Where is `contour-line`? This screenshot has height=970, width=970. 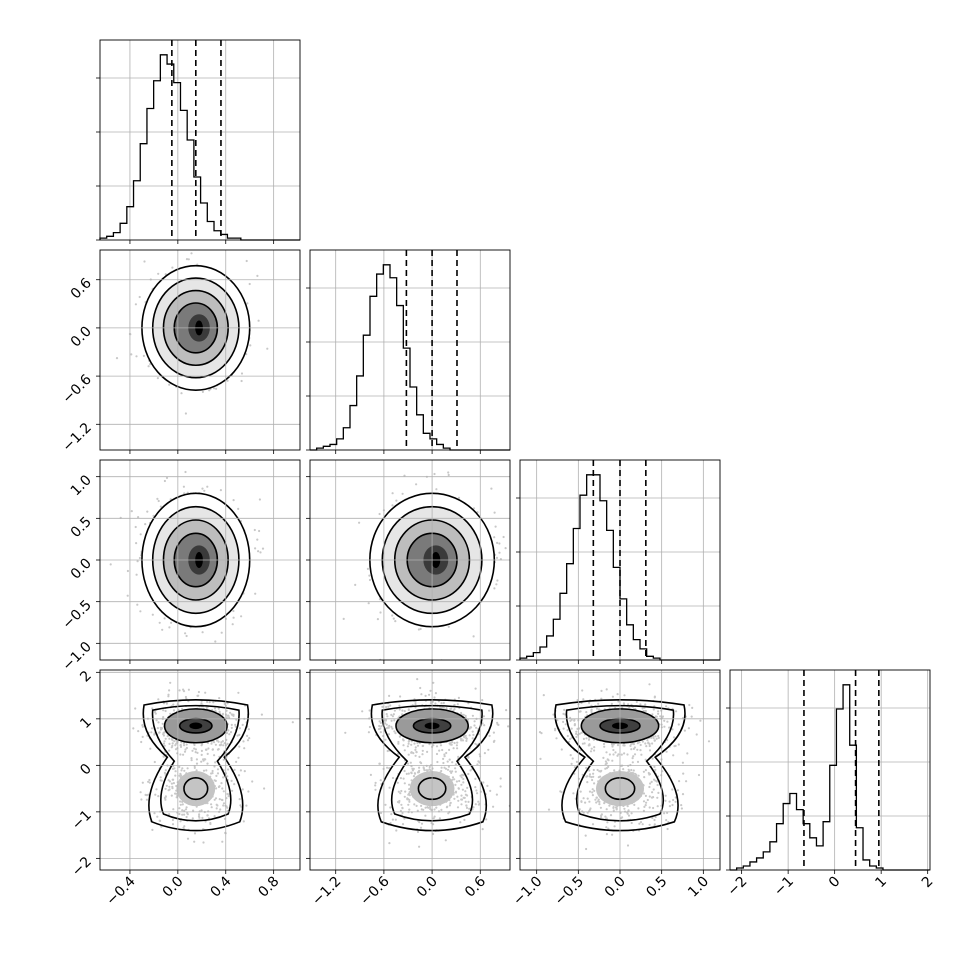 contour-line is located at coordinates (195, 763).